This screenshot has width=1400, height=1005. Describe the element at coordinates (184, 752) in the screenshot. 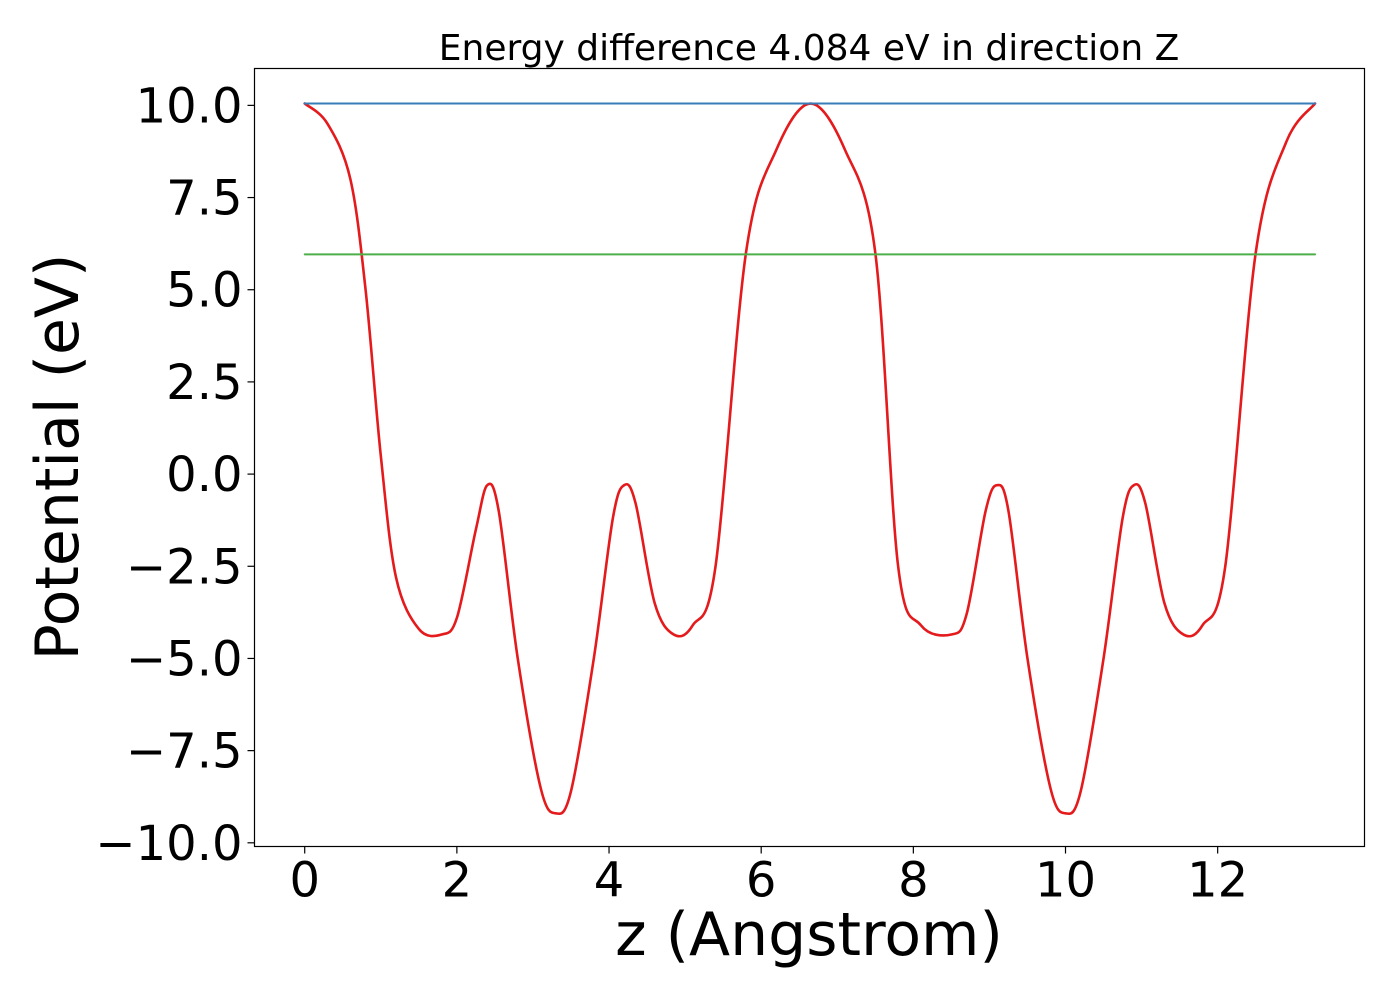

I see `y-tick-label: −7.5` at that location.